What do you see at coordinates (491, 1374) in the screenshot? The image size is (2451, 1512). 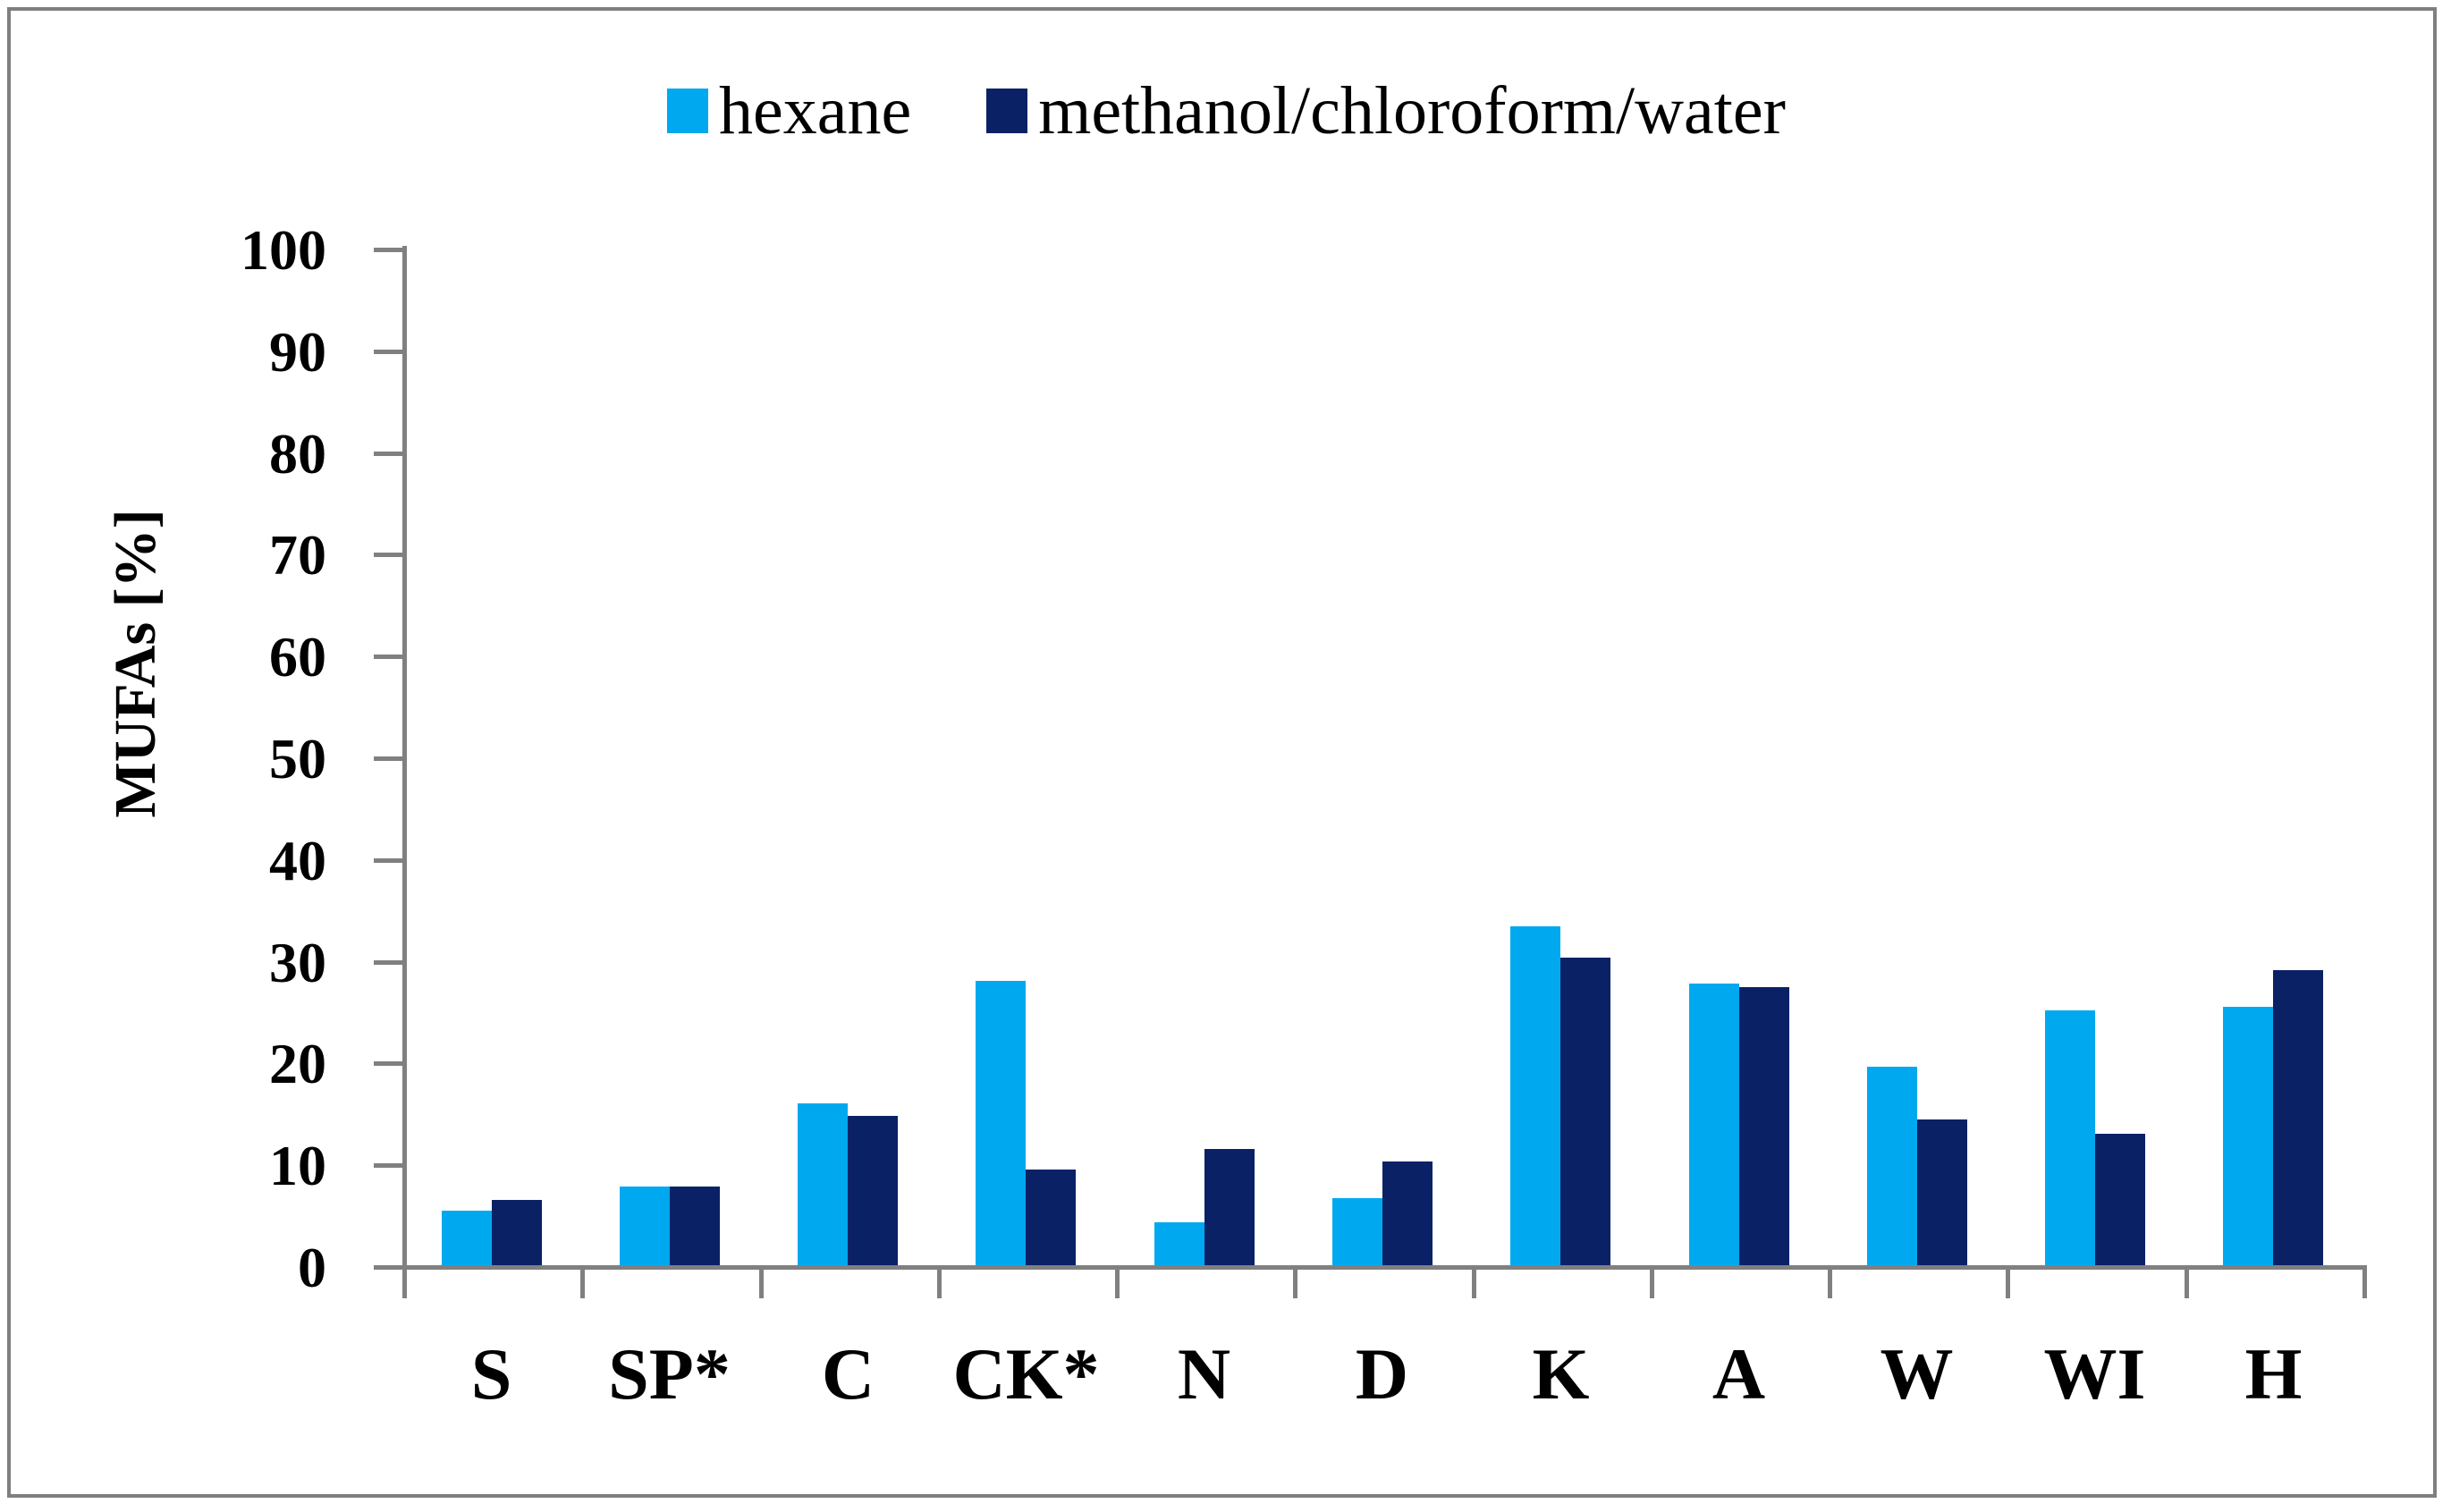 I see `x-axis-label-S: S` at bounding box center [491, 1374].